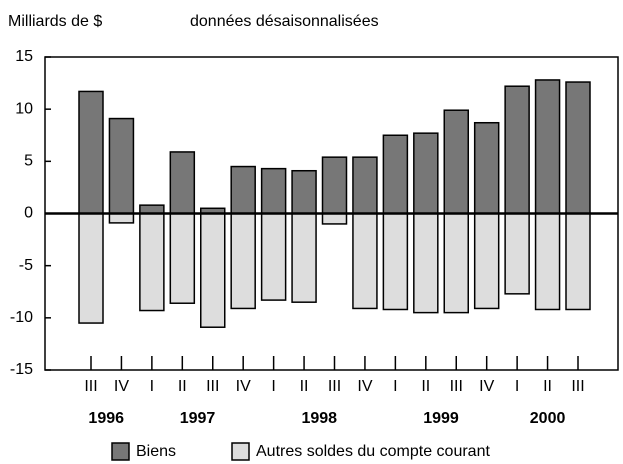 Image resolution: width=623 pixels, height=464 pixels. Describe the element at coordinates (28, 161) in the screenshot. I see `y-tick-label: 5` at that location.